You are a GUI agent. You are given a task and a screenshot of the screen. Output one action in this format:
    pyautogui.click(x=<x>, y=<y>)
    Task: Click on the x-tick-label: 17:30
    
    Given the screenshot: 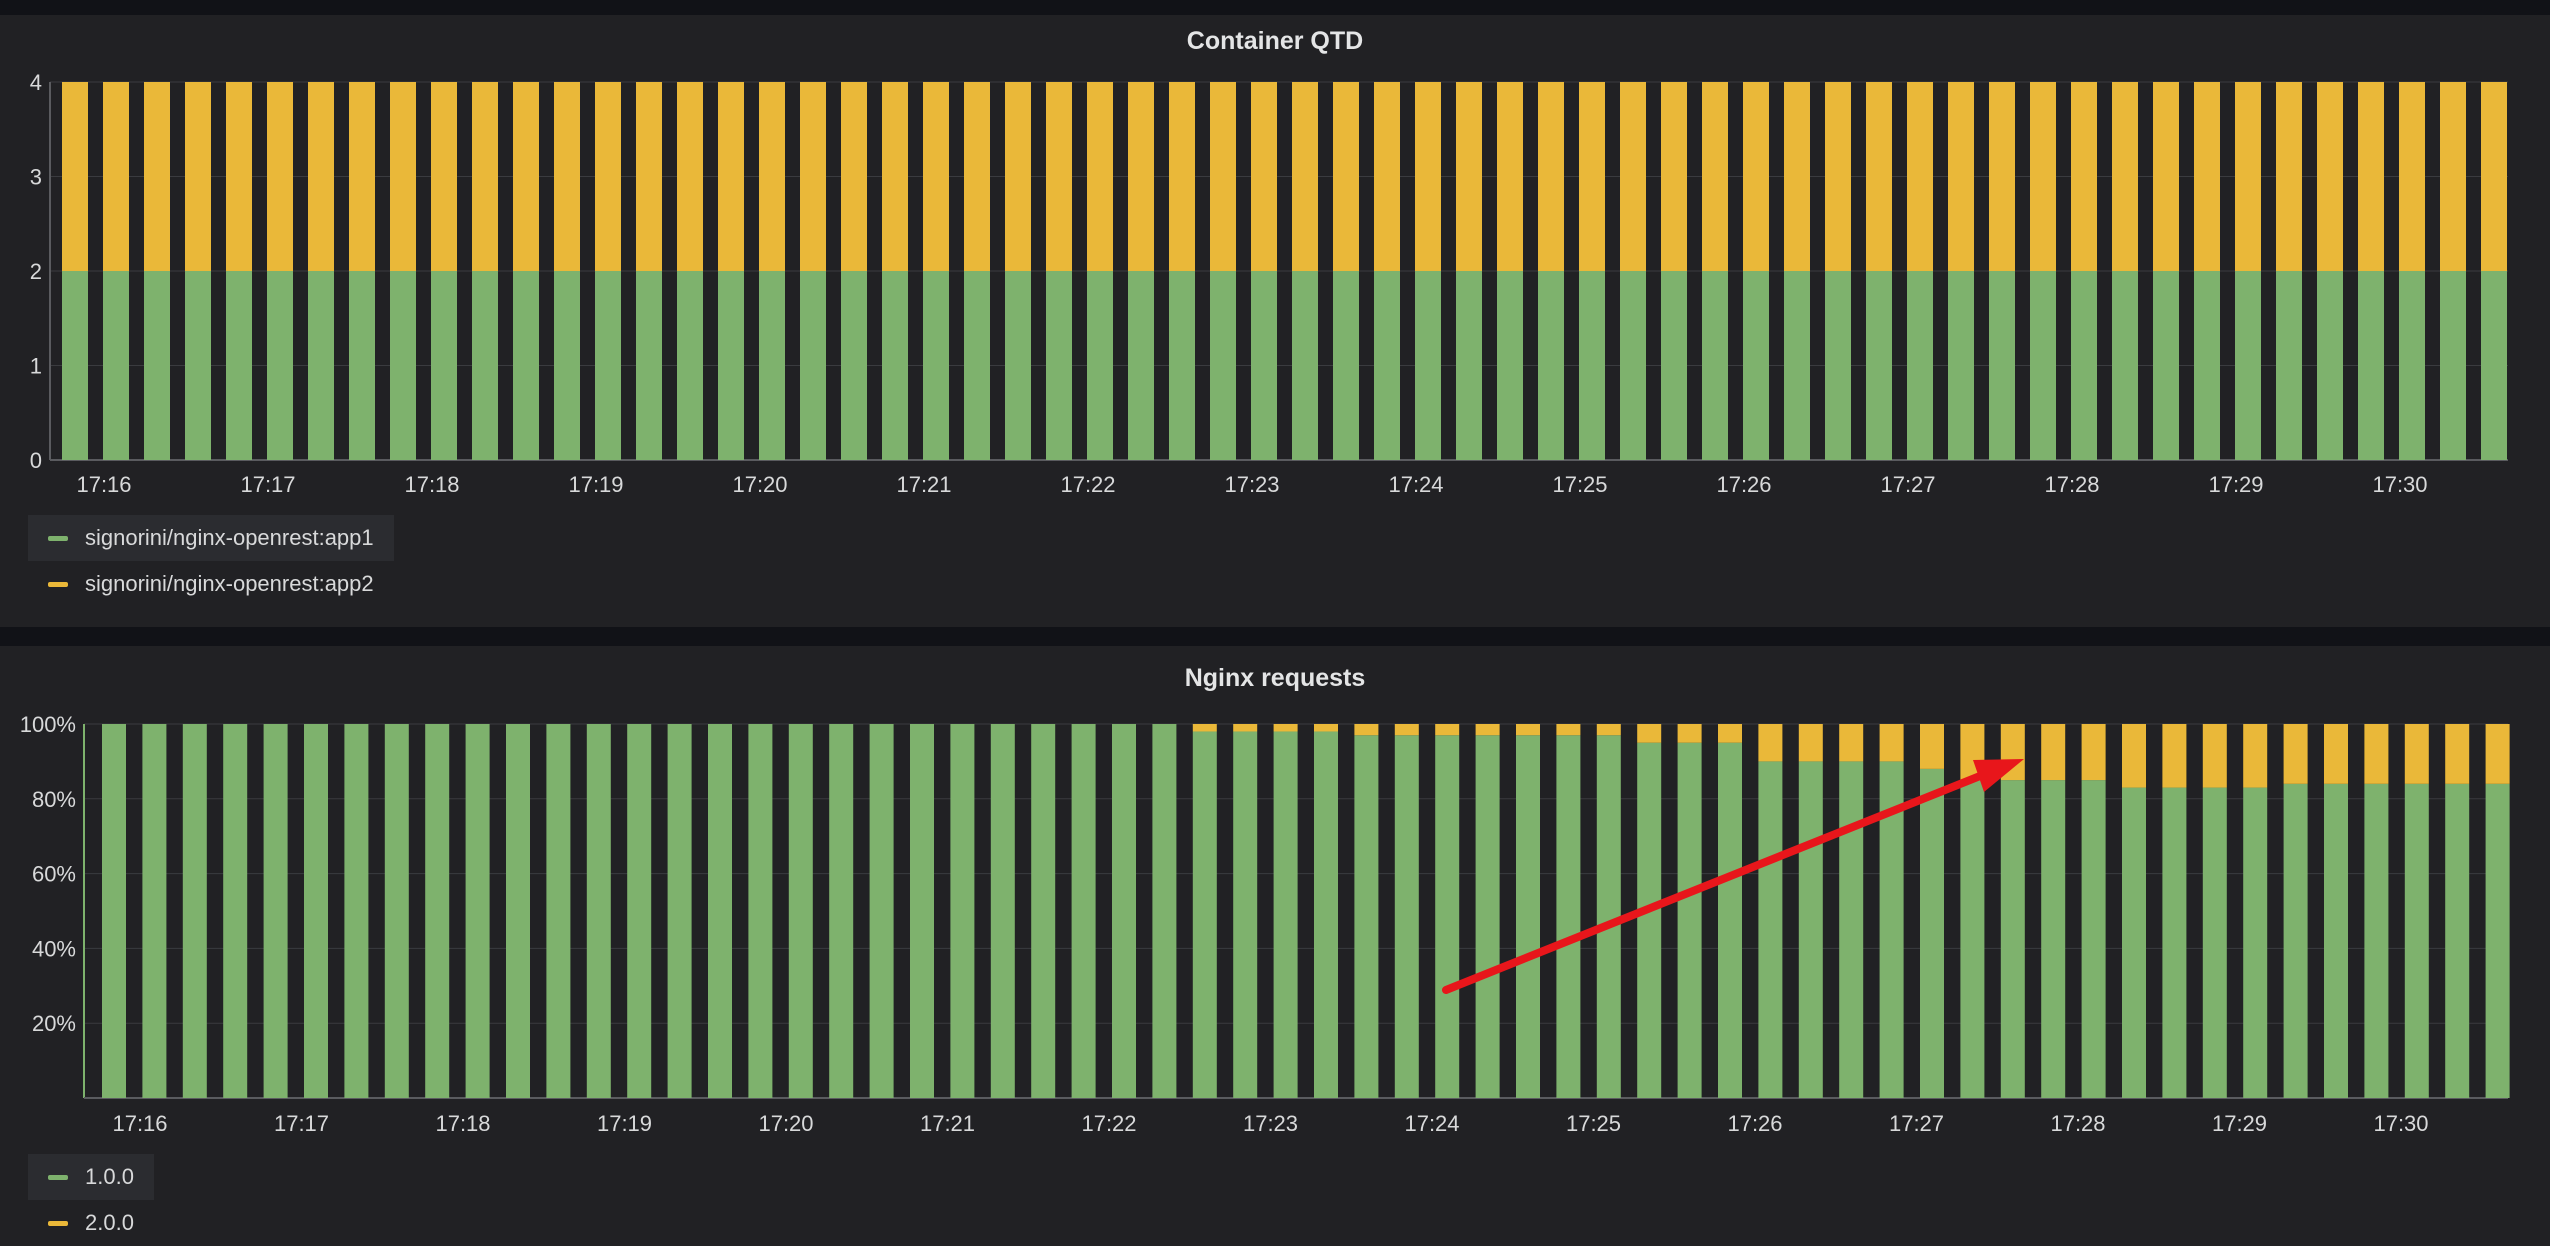 What is the action you would take?
    pyautogui.click(x=2399, y=484)
    